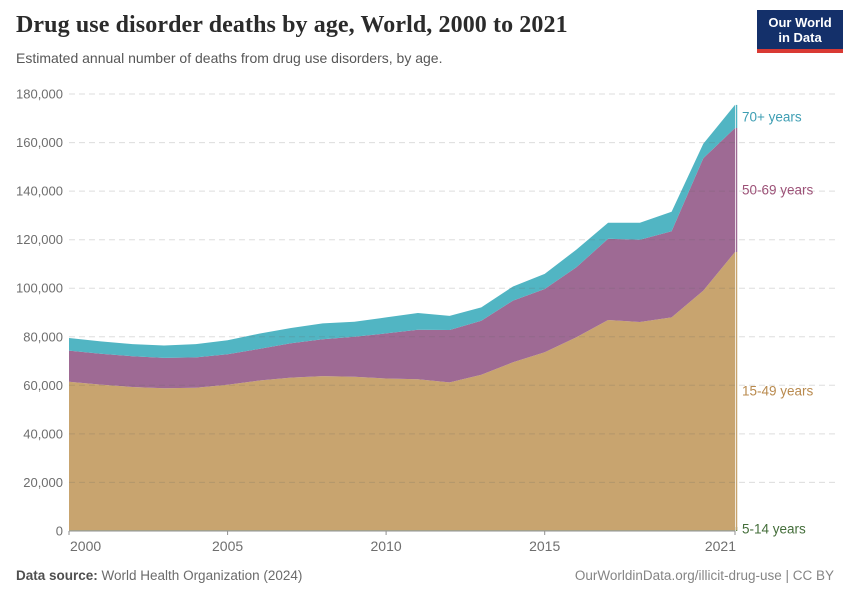 This screenshot has width=850, height=600. I want to click on x-tick-label-2010: 2010, so click(386, 546).